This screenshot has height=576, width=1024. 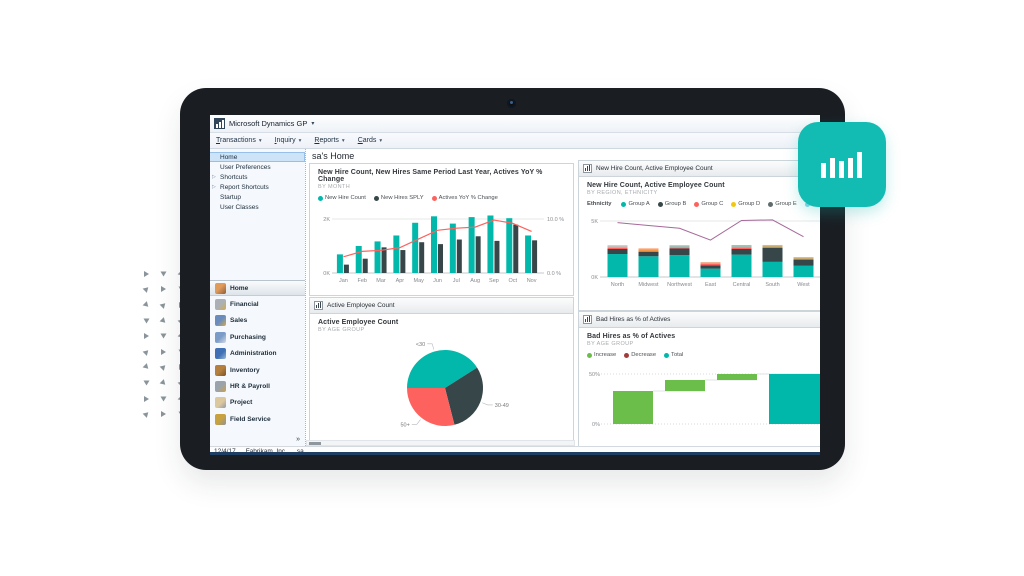 I want to click on svg-text: 0%, so click(x=596, y=425).